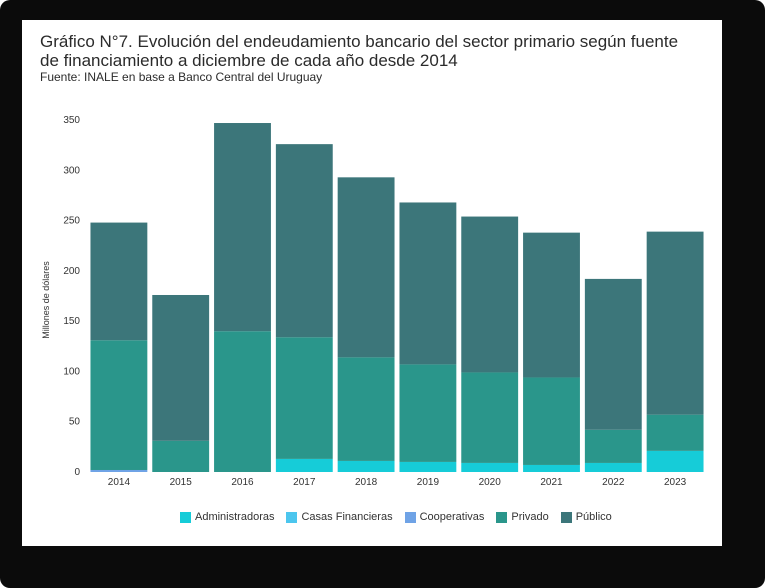  Describe the element at coordinates (71, 170) in the screenshot. I see `y-tick-label: 300` at that location.